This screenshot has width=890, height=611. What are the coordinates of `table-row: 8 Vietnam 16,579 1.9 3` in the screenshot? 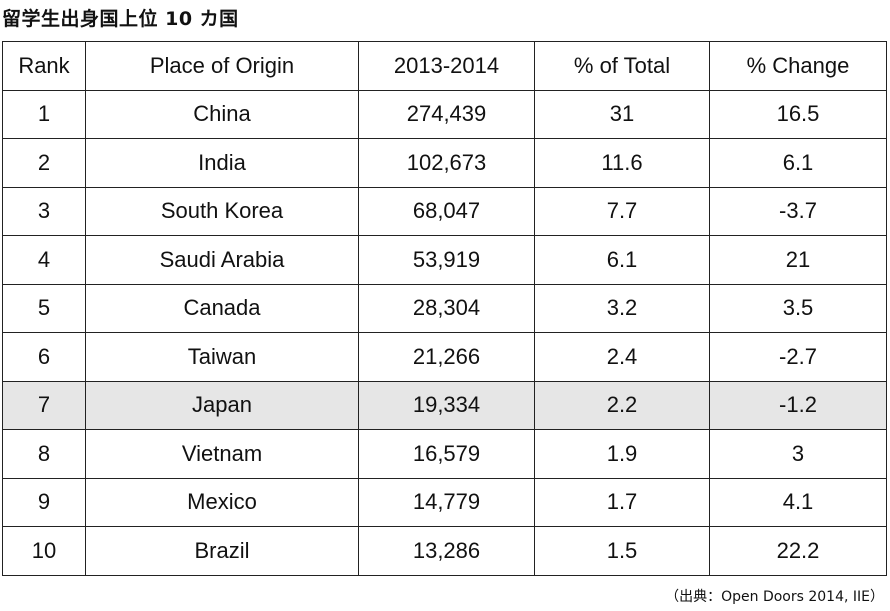 It's located at (444, 454).